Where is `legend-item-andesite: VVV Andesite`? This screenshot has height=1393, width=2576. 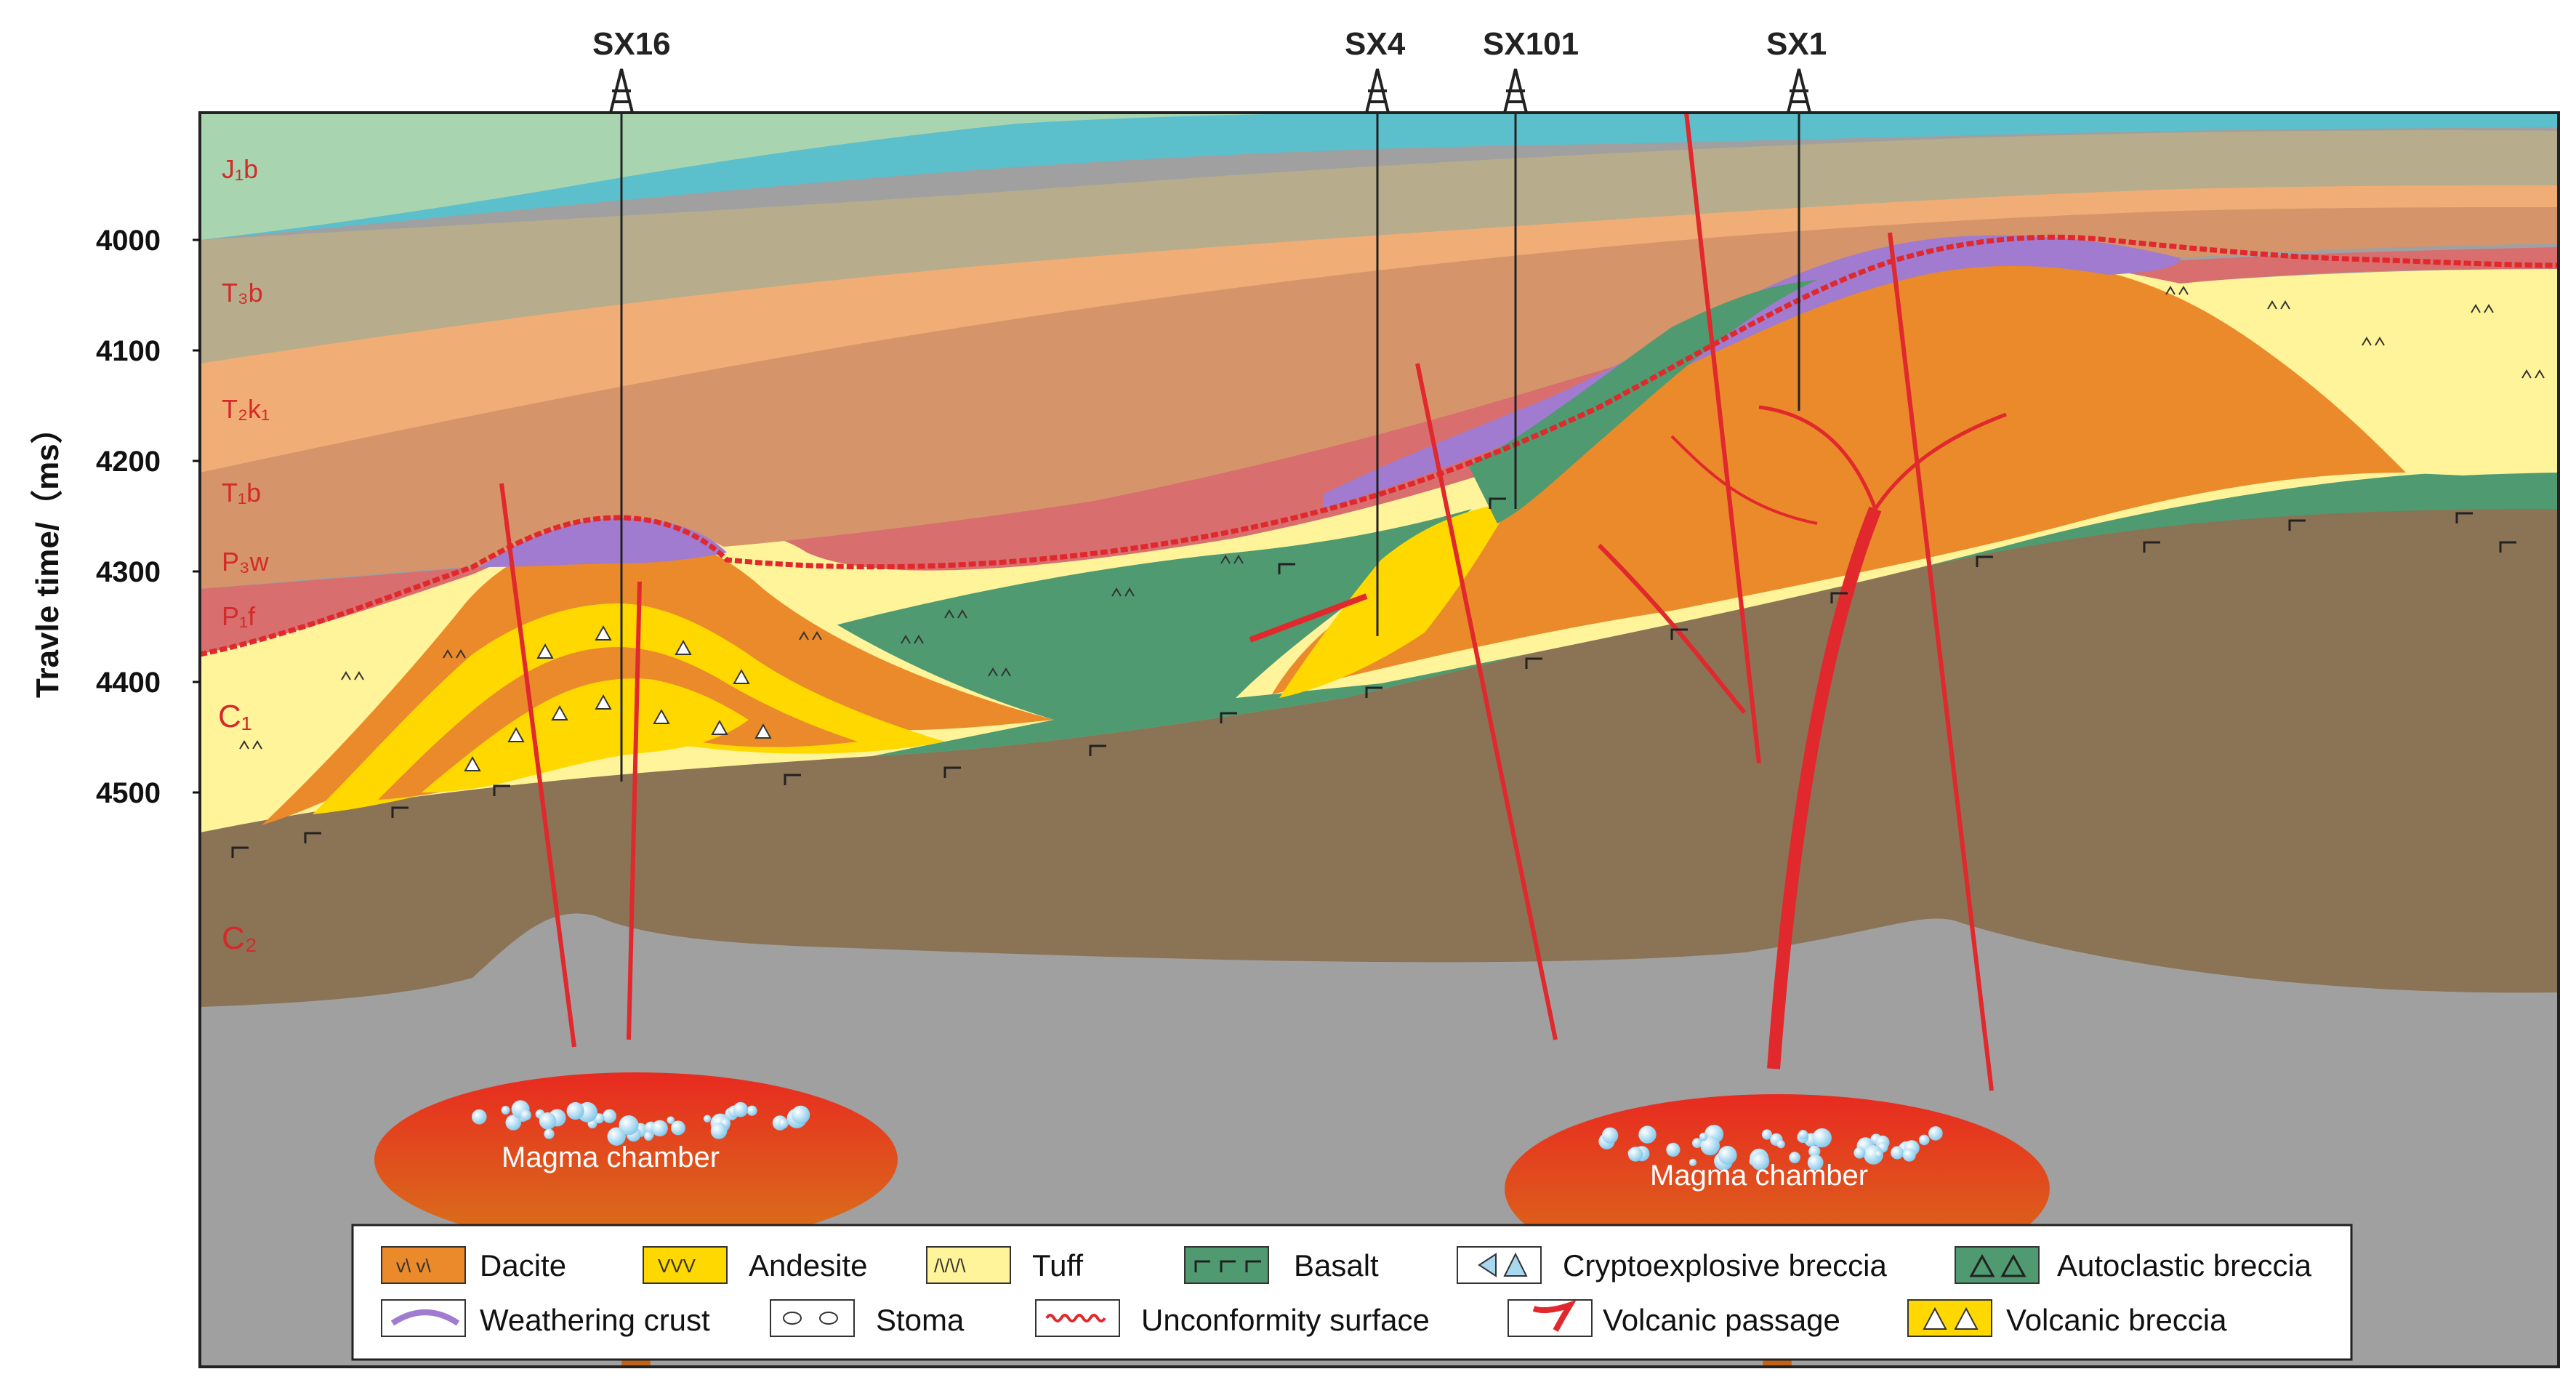 legend-item-andesite: VVV Andesite is located at coordinates (755, 1265).